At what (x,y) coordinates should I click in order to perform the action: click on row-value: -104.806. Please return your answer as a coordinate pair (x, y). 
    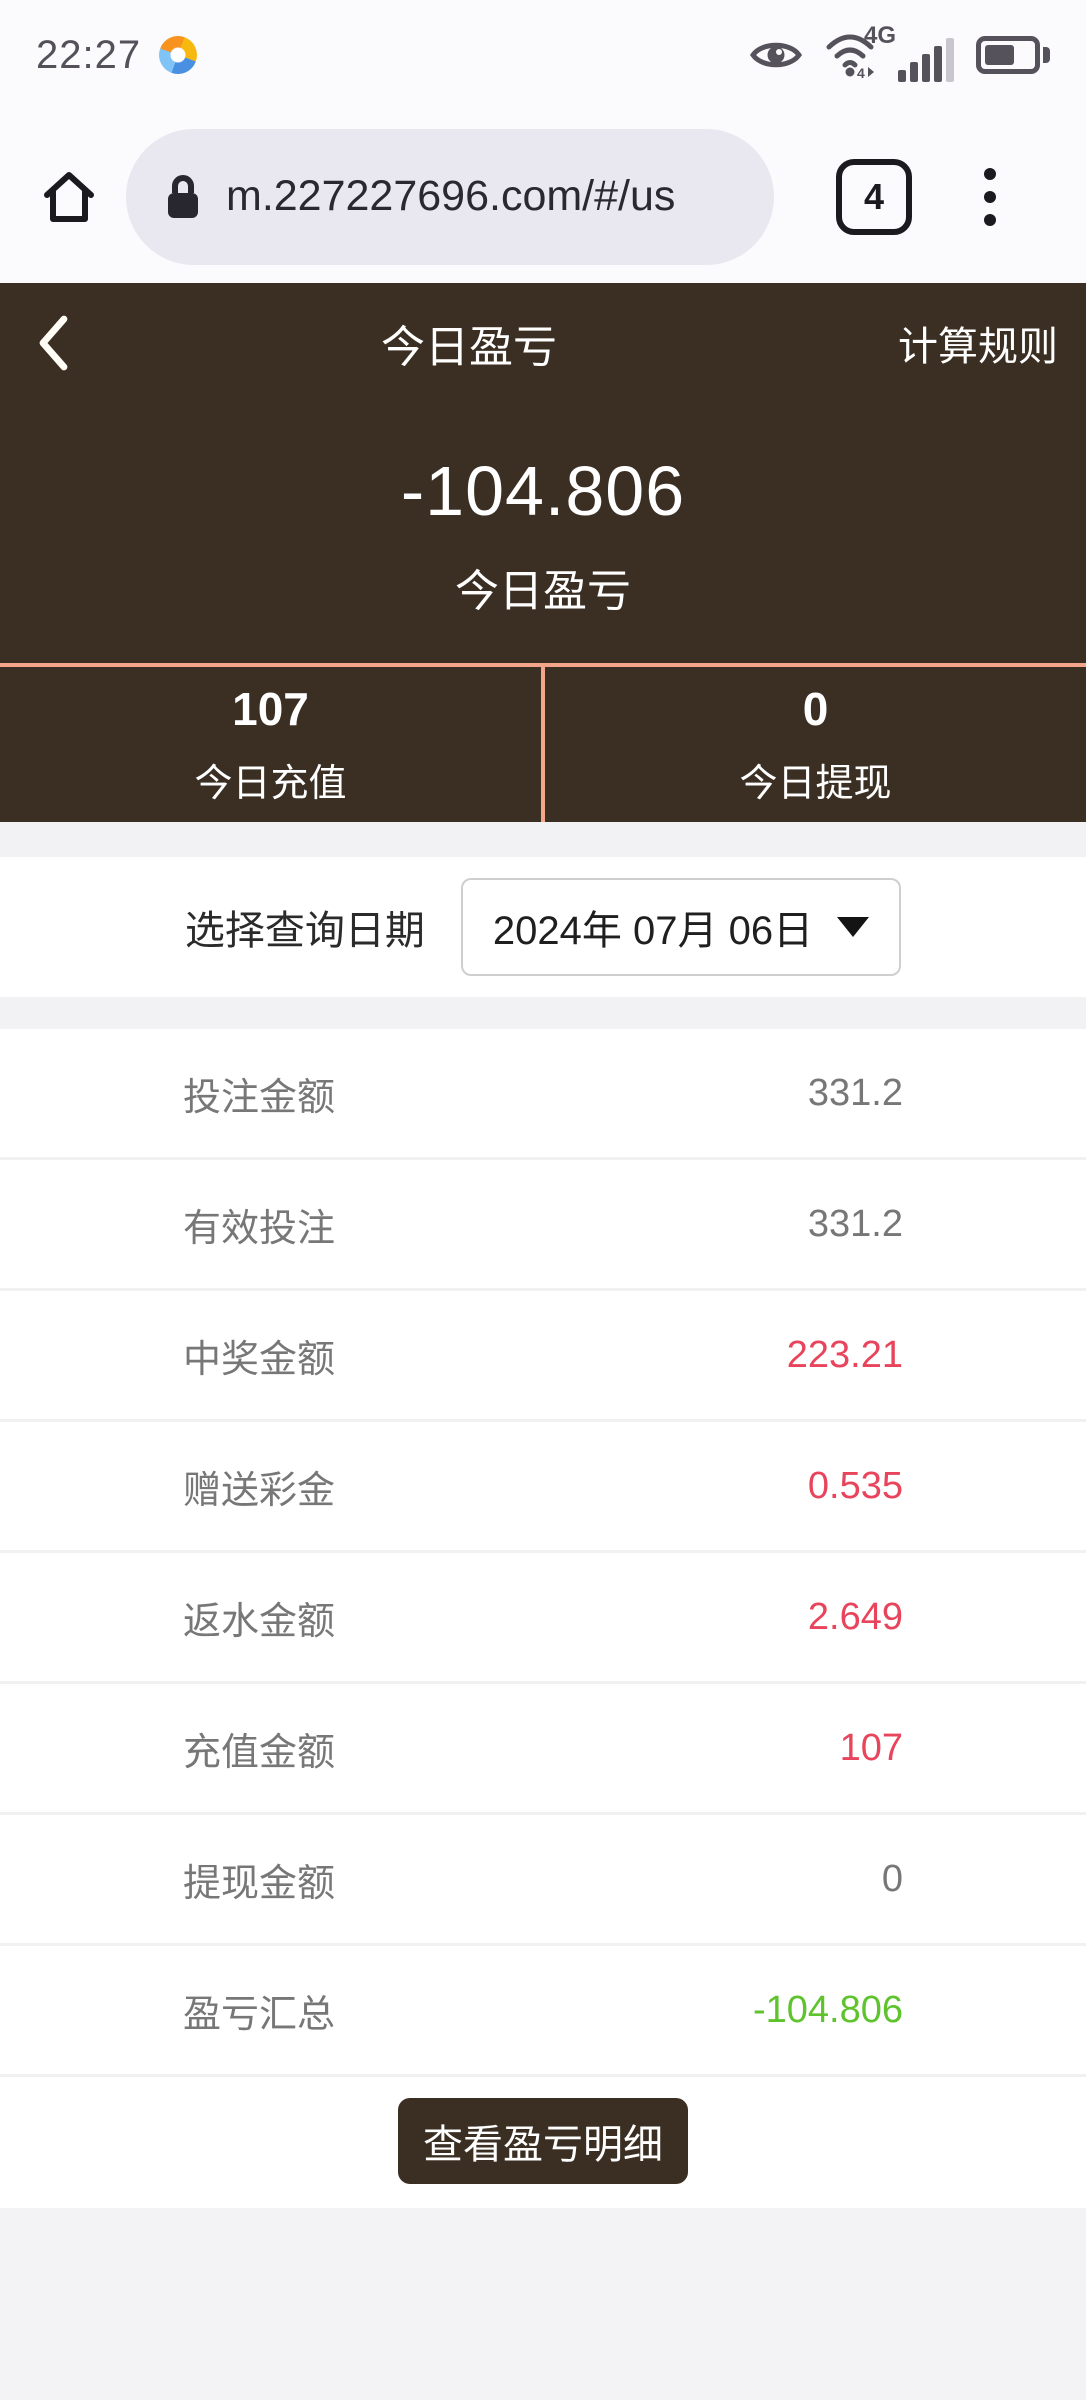
    Looking at the image, I should click on (827, 2009).